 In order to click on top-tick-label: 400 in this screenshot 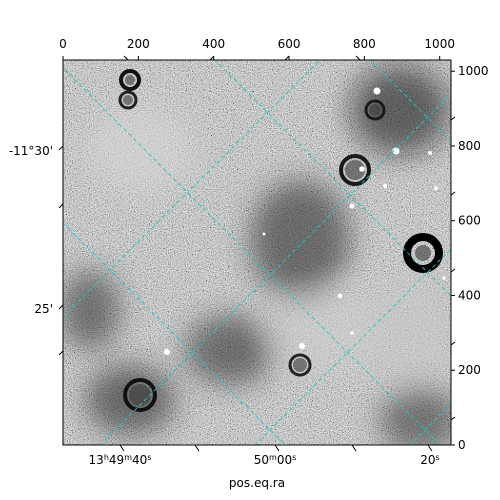, I will do `click(213, 44)`.